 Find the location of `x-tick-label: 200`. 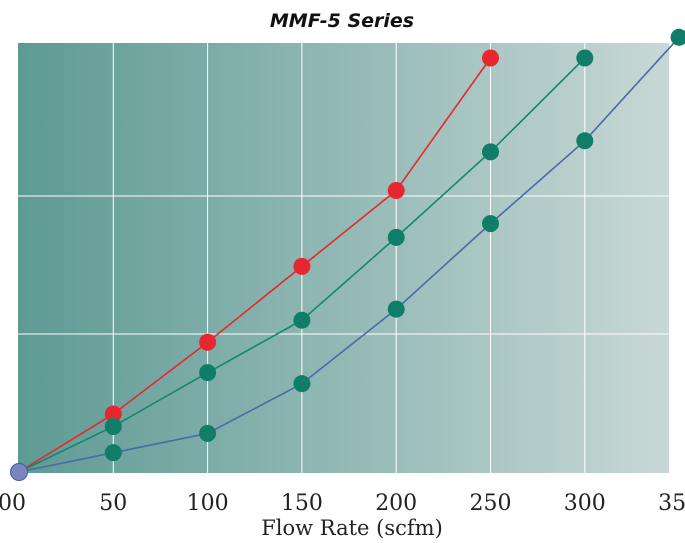

x-tick-label: 200 is located at coordinates (396, 503).